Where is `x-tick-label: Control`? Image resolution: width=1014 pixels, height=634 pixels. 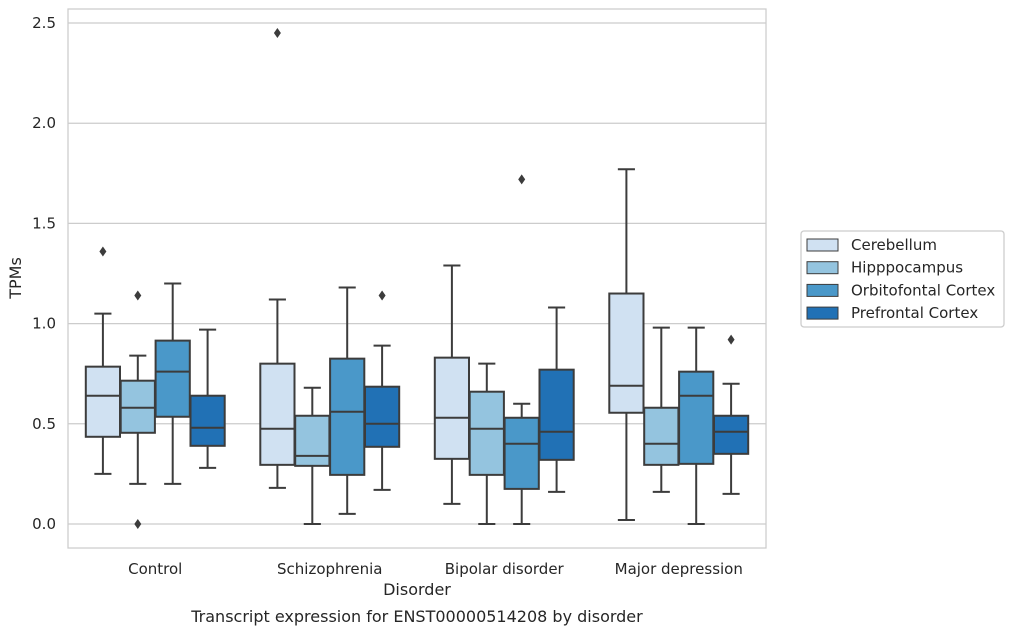
x-tick-label: Control is located at coordinates (155, 569).